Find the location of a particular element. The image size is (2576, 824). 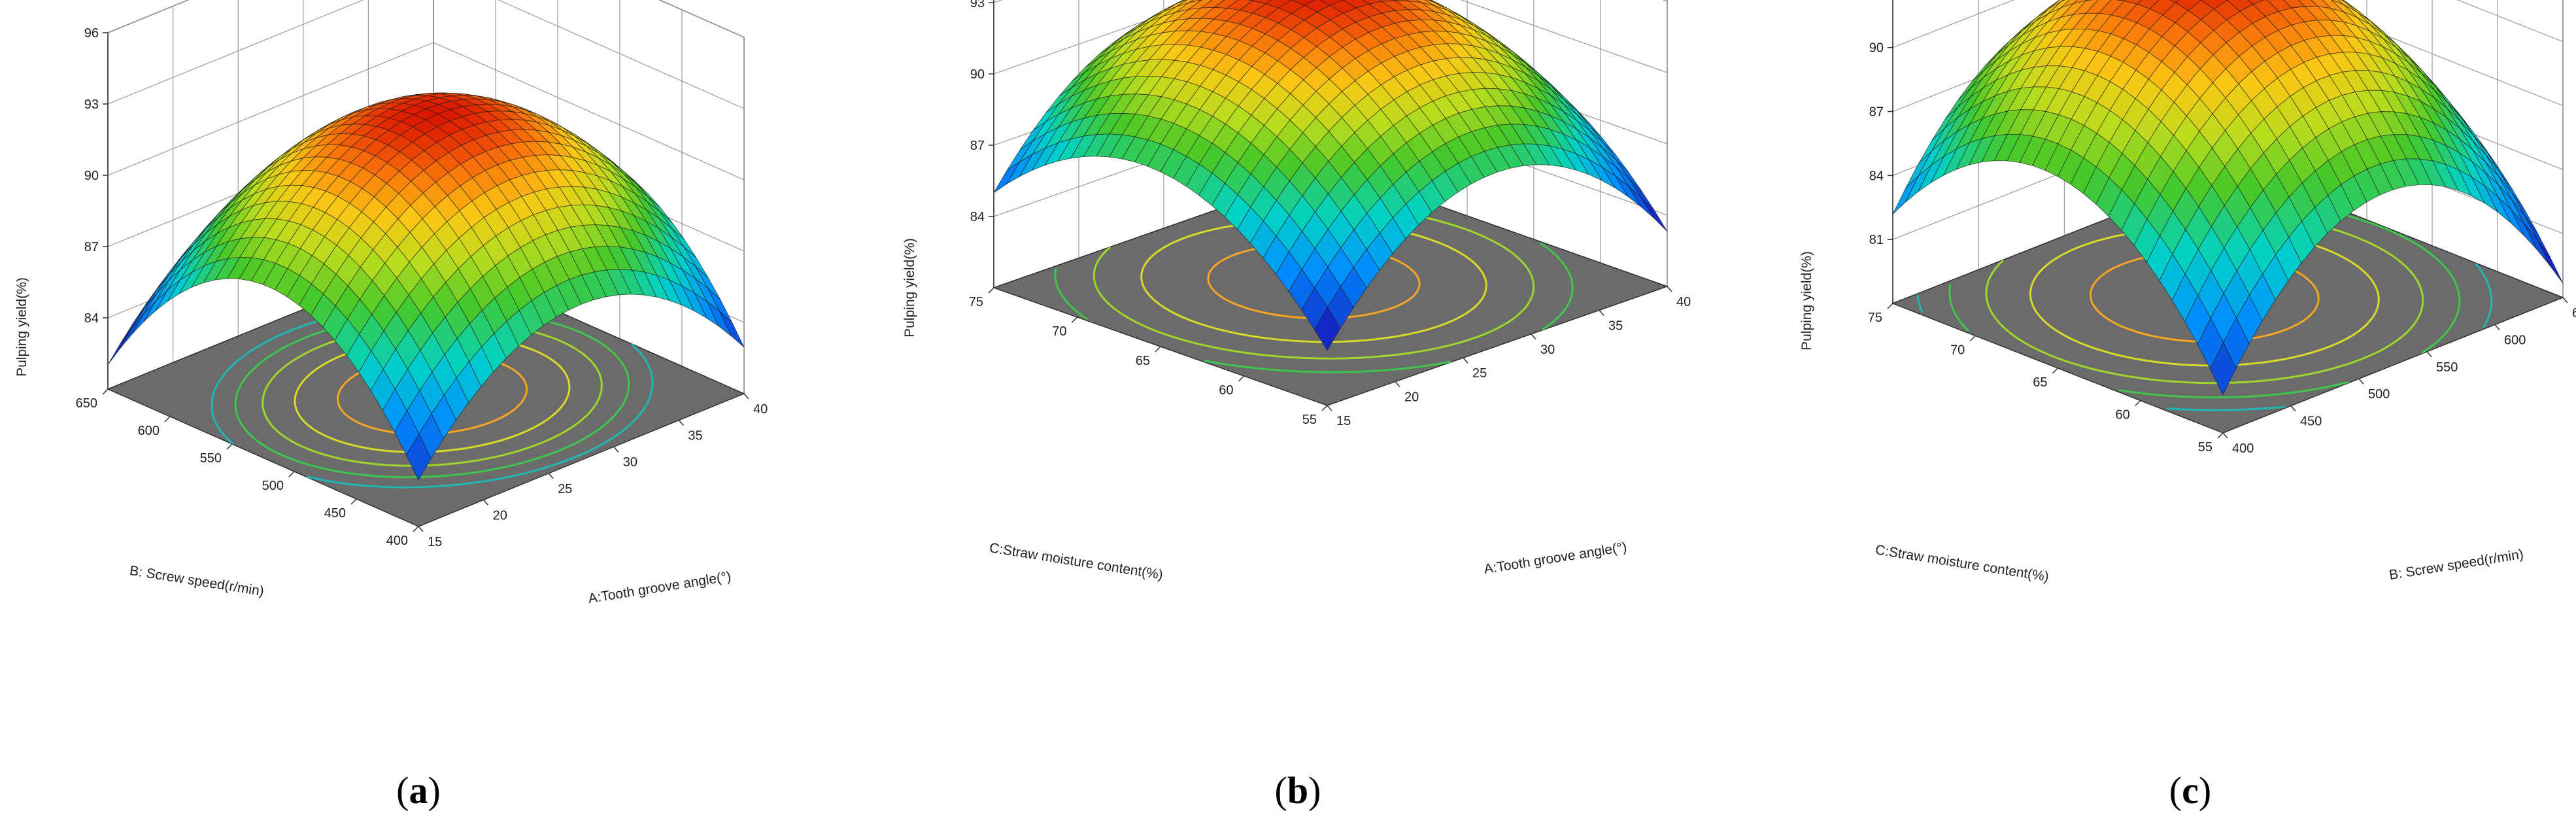

panel-label-letter: b is located at coordinates (1297, 790).